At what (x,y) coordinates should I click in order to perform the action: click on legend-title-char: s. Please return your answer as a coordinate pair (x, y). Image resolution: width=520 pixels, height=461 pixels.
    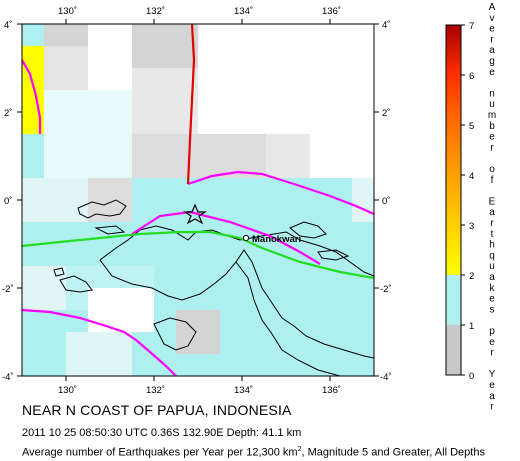
    Looking at the image, I should click on (492, 309).